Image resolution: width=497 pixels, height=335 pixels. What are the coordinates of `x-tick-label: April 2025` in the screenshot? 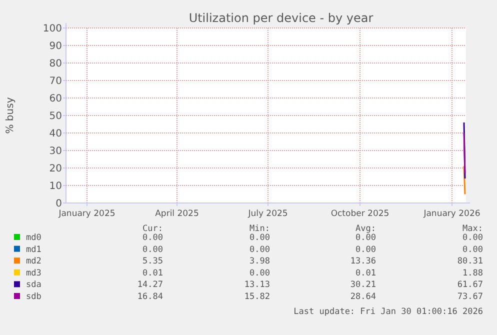 It's located at (177, 214).